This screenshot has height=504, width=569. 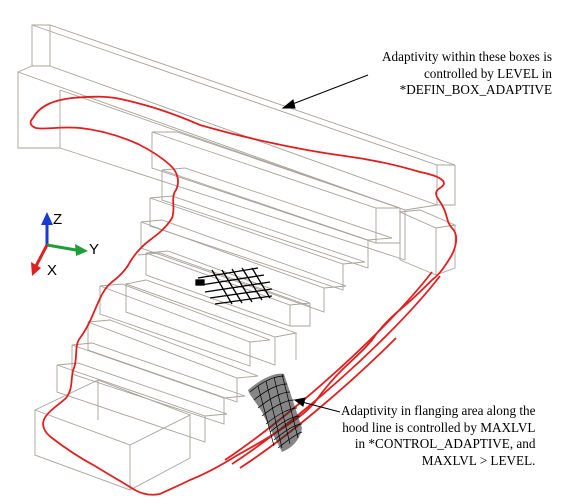 I want to click on box-bottom, so click(x=112, y=435).